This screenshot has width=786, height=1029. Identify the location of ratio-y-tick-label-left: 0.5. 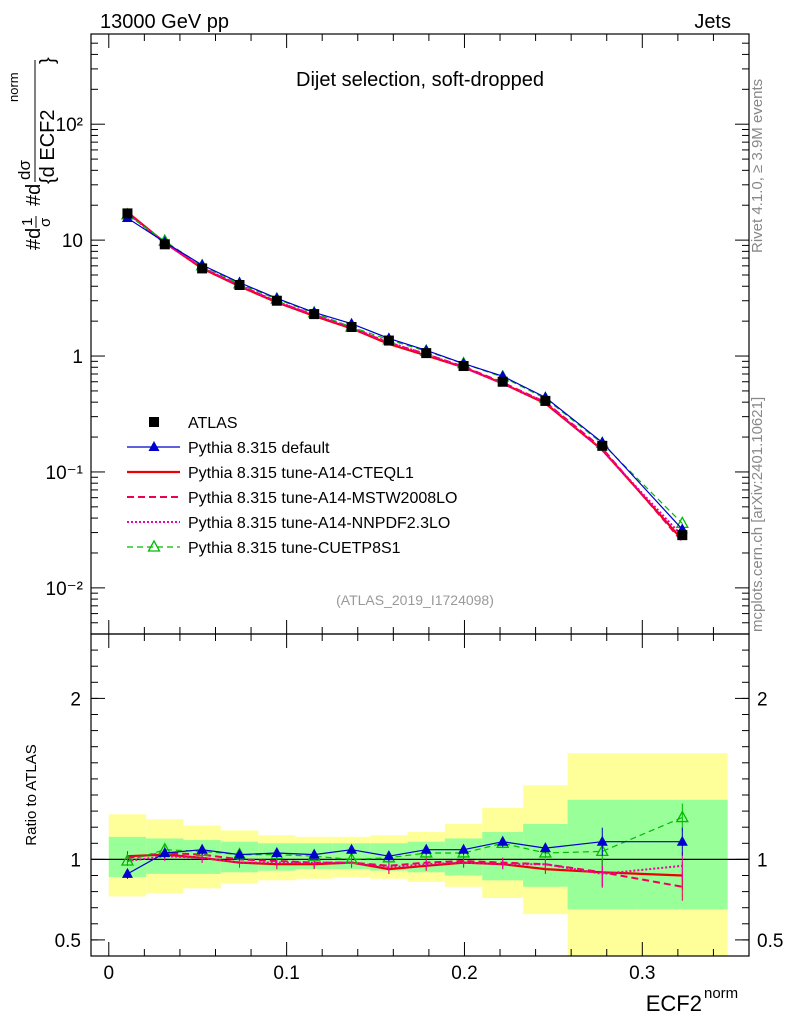
(68, 941).